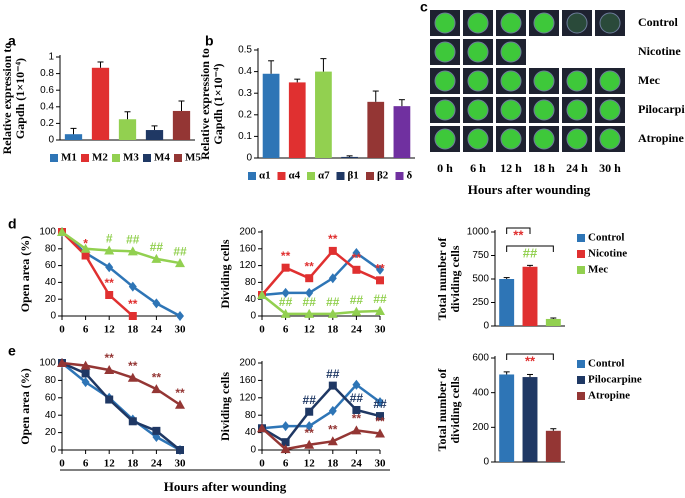 The image size is (685, 498). Describe the element at coordinates (649, 80) in the screenshot. I see `row-label: Mec` at that location.